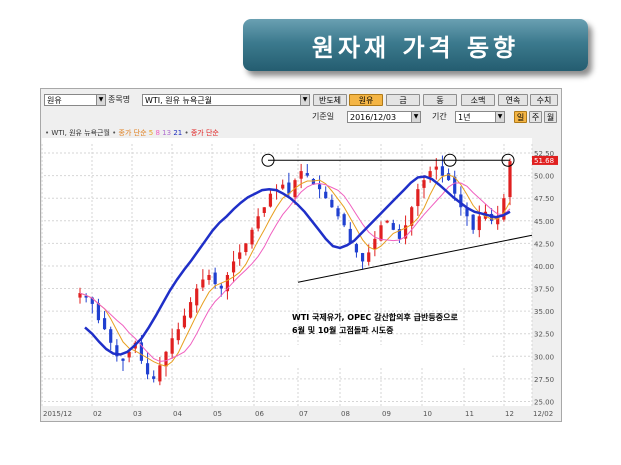 This screenshot has height=465, width=621. What do you see at coordinates (544, 312) in the screenshot?
I see `y-tick-label: 35.00` at bounding box center [544, 312].